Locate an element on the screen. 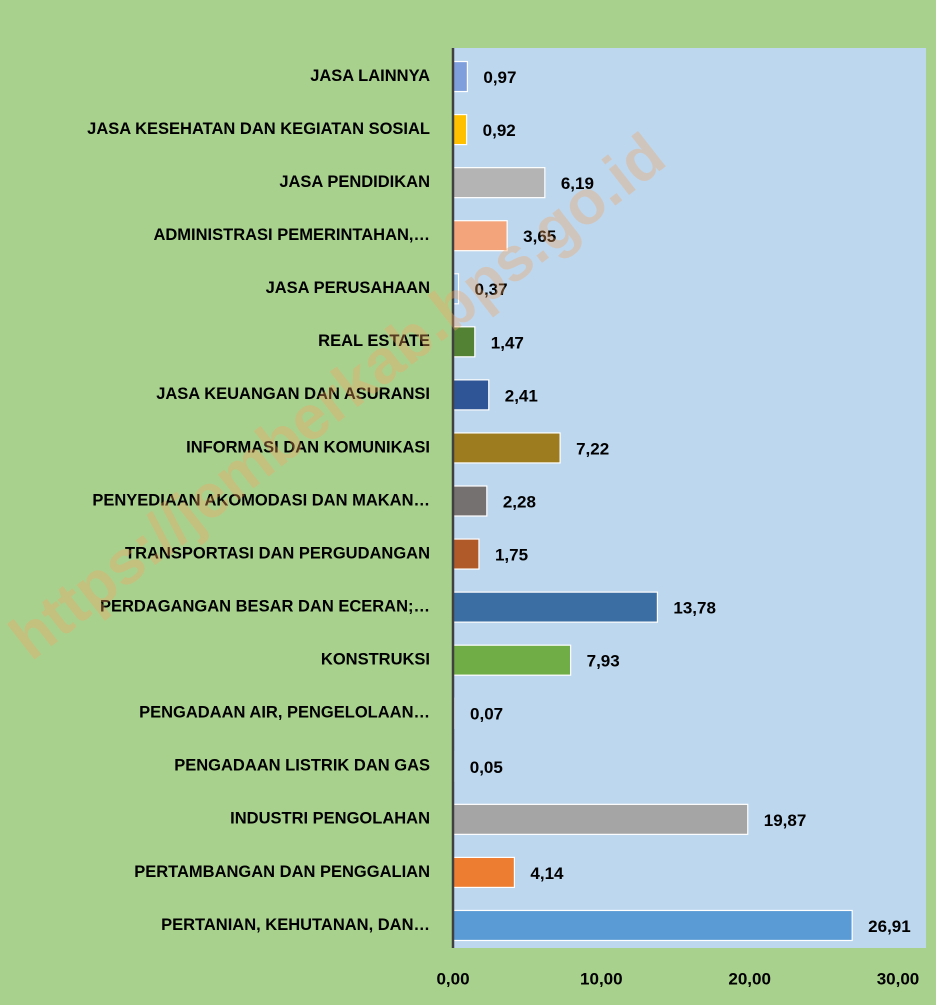 Image resolution: width=936 pixels, height=1005 pixels. data-label: 1,47 is located at coordinates (507, 342).